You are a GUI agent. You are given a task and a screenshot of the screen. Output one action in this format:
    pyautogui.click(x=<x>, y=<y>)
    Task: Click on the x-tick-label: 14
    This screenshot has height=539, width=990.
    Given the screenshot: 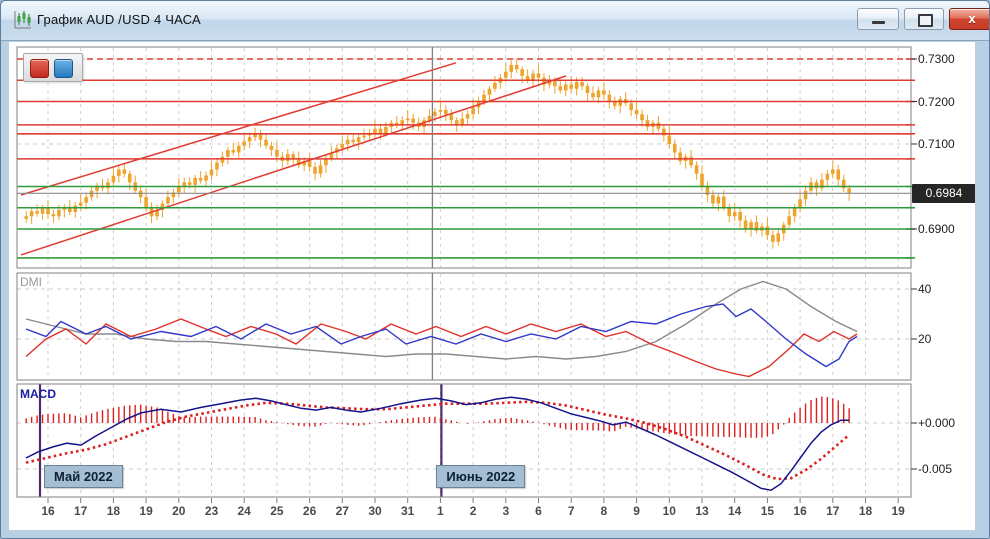 What is the action you would take?
    pyautogui.click(x=735, y=511)
    